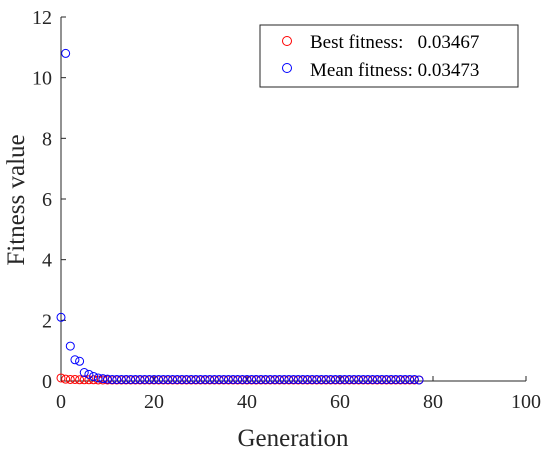 The image size is (550, 450). I want to click on y-tick-label: 4, so click(47, 261).